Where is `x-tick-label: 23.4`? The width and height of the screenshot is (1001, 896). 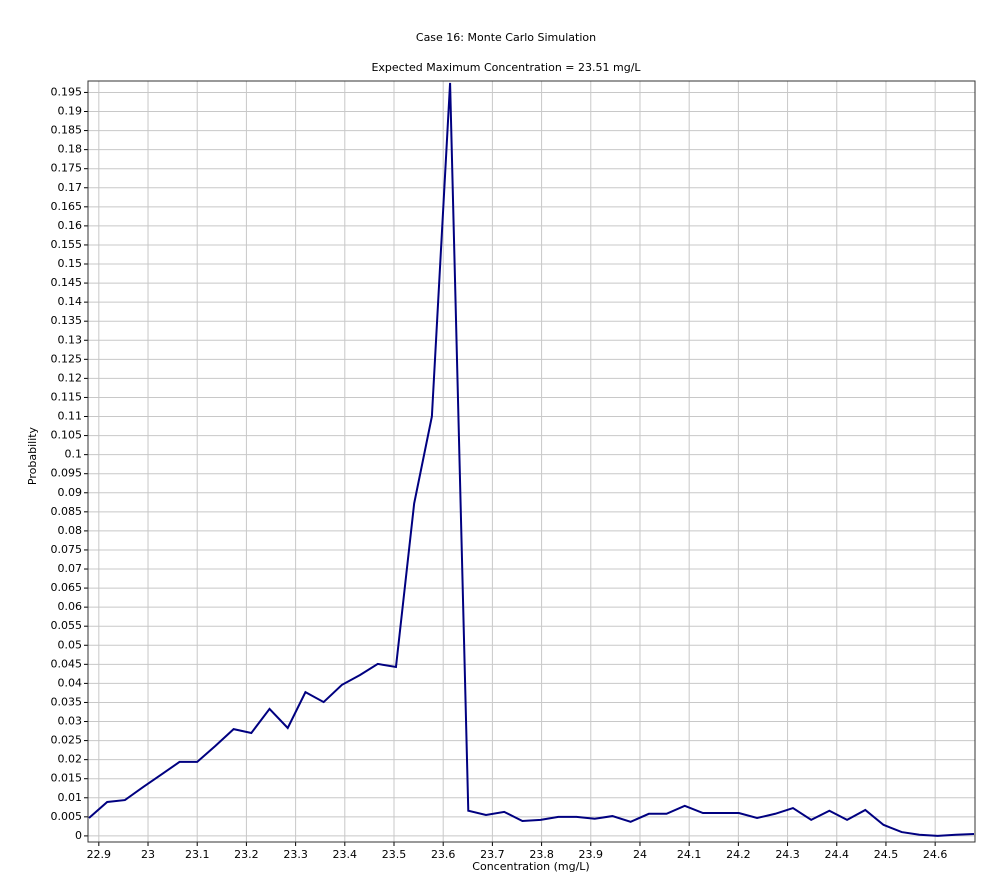
x-tick-label: 23.4 is located at coordinates (345, 854).